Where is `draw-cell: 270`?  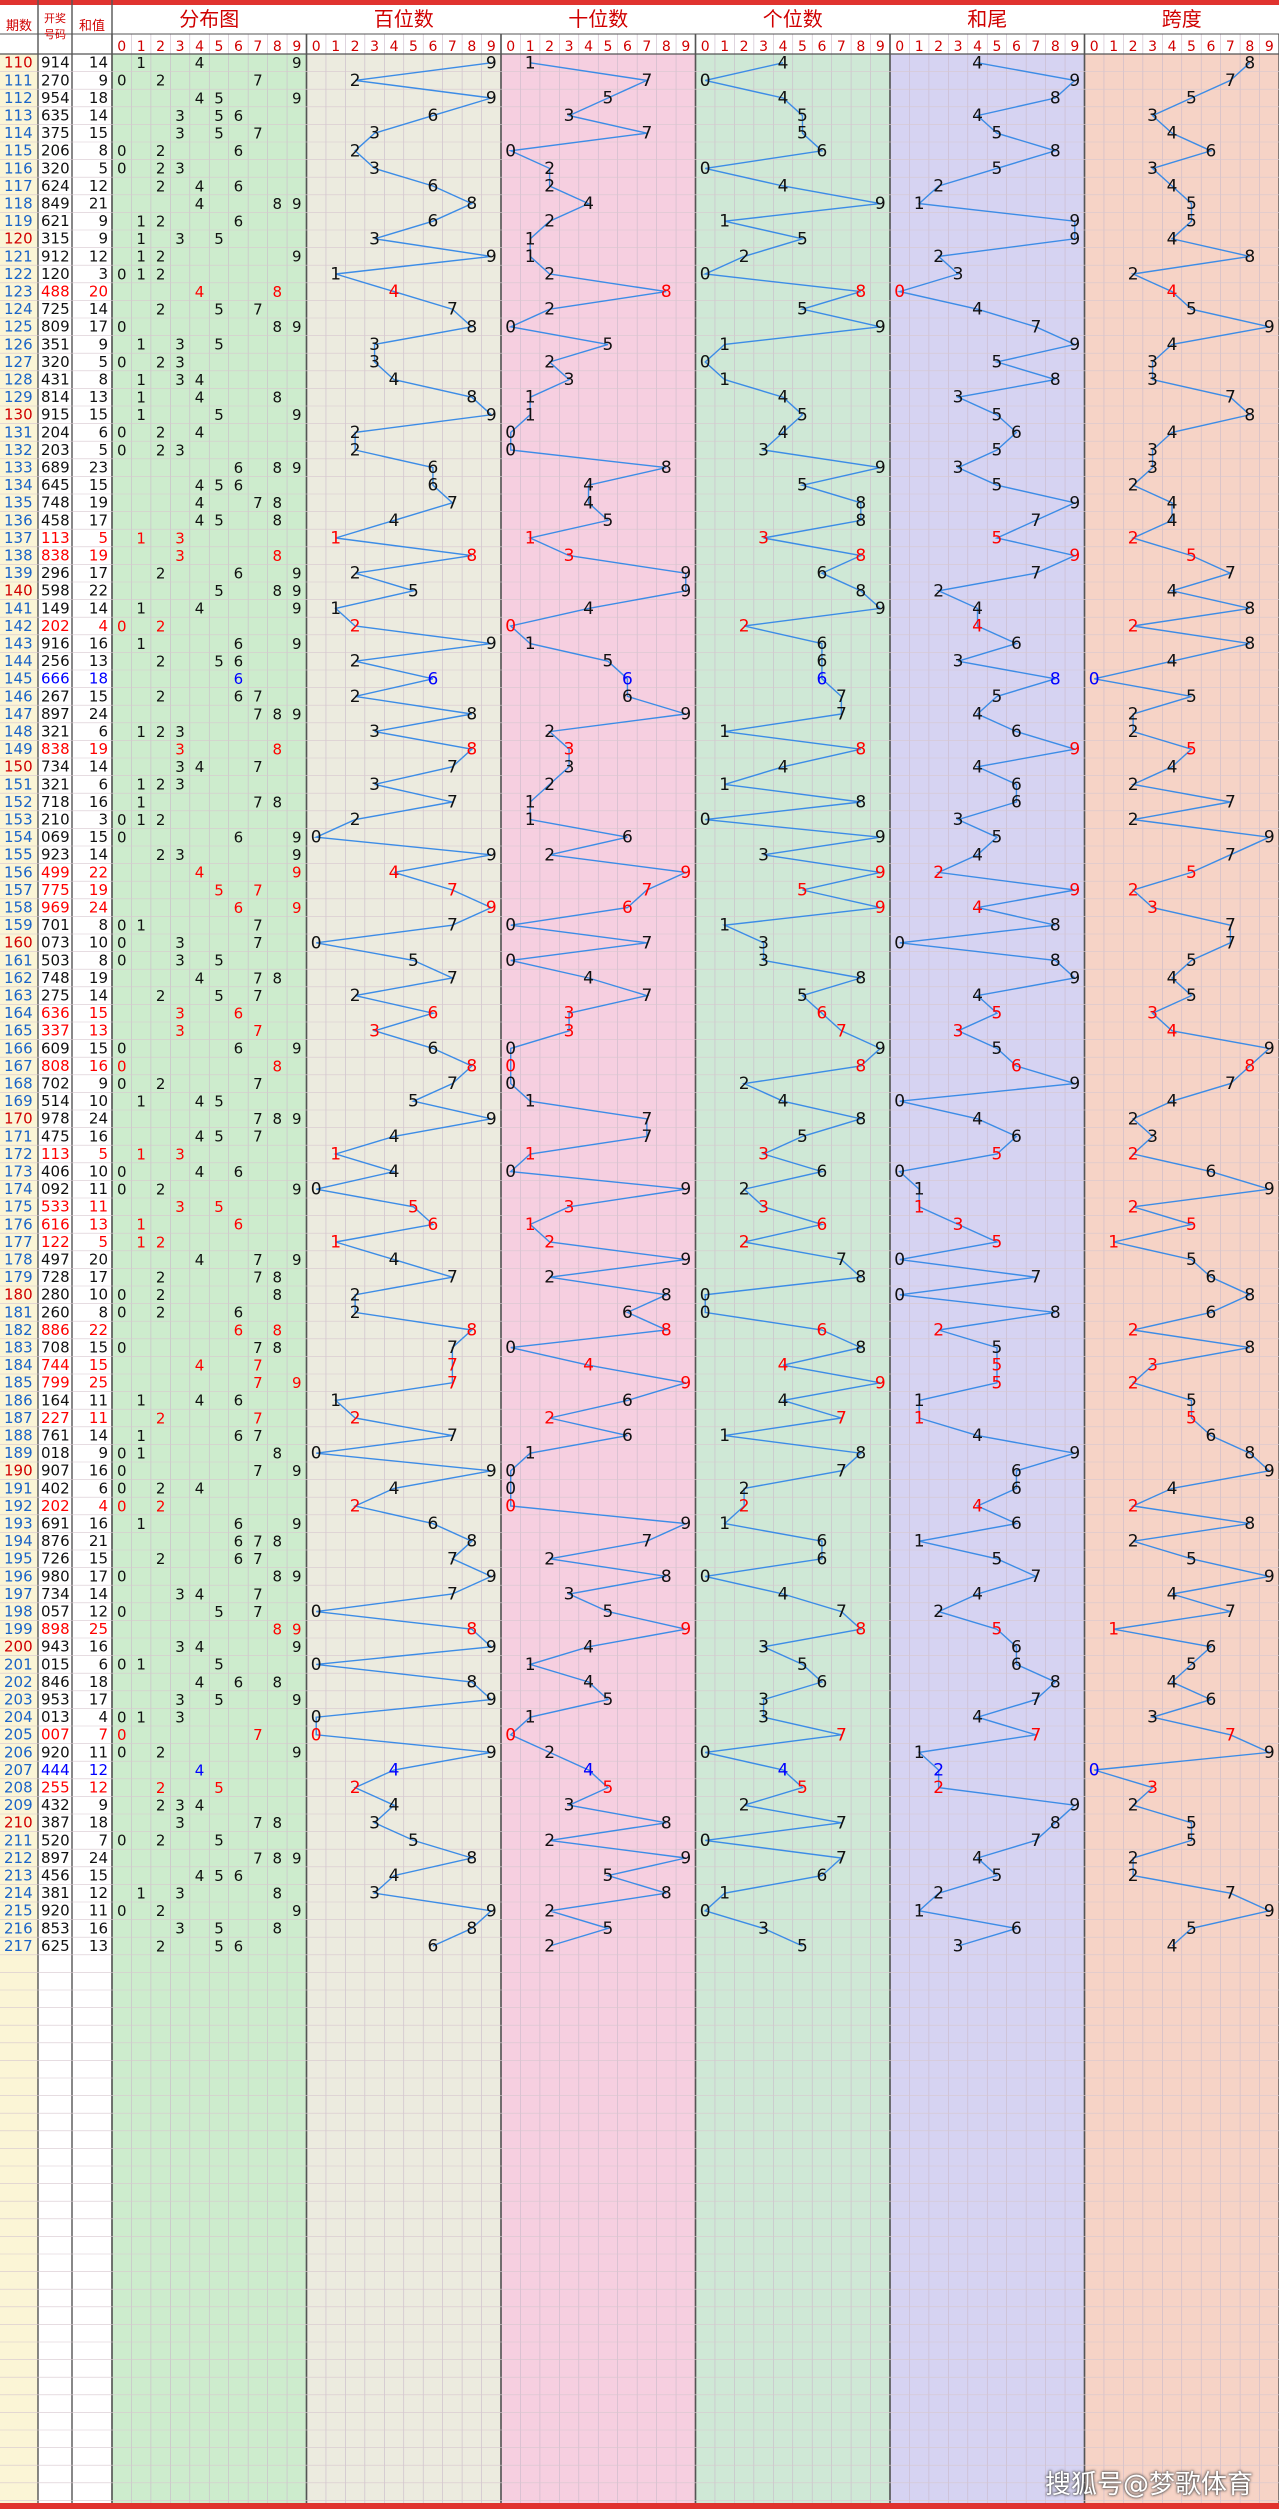
draw-cell: 270 is located at coordinates (55, 80).